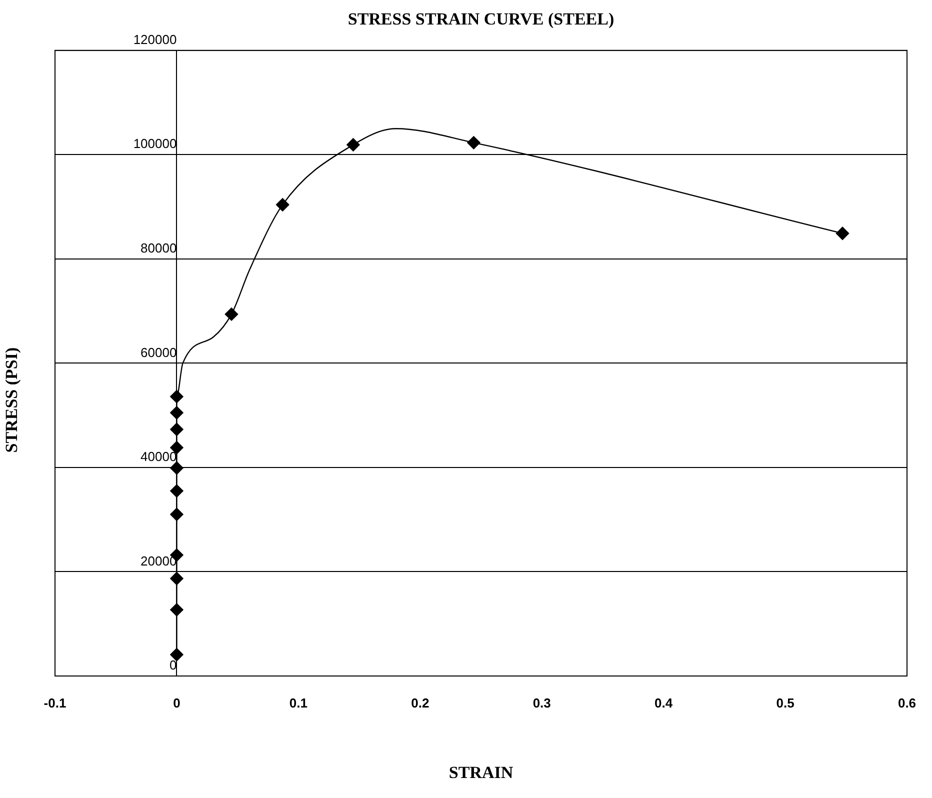  What do you see at coordinates (481, 19) in the screenshot?
I see `chart-title: STRESS STRAIN CURVE (STEEL)` at bounding box center [481, 19].